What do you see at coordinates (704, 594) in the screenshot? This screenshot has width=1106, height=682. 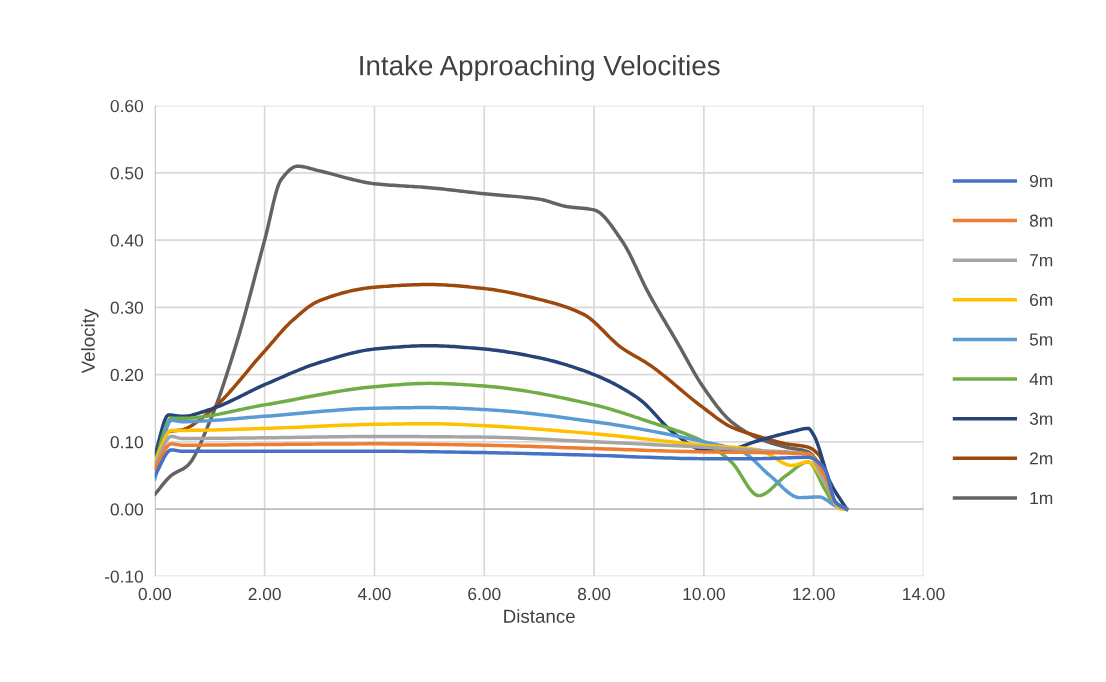 I see `x-tick-label: 10.00` at bounding box center [704, 594].